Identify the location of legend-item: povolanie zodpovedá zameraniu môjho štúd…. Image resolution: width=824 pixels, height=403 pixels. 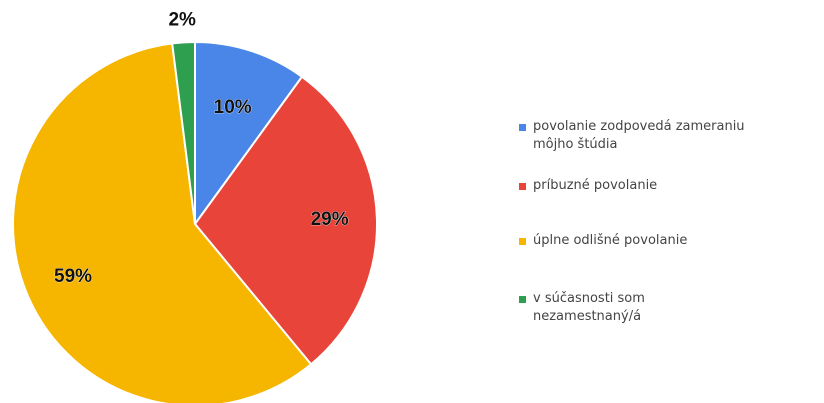
(669, 136).